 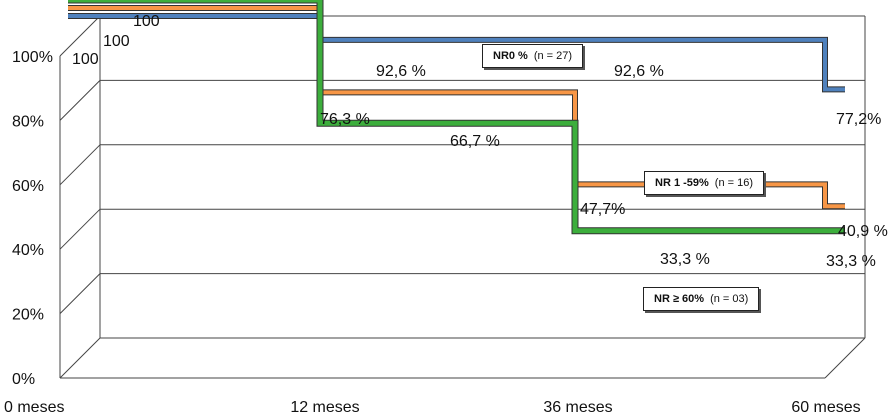 I want to click on y-tick-label: 80%, so click(x=28, y=121).